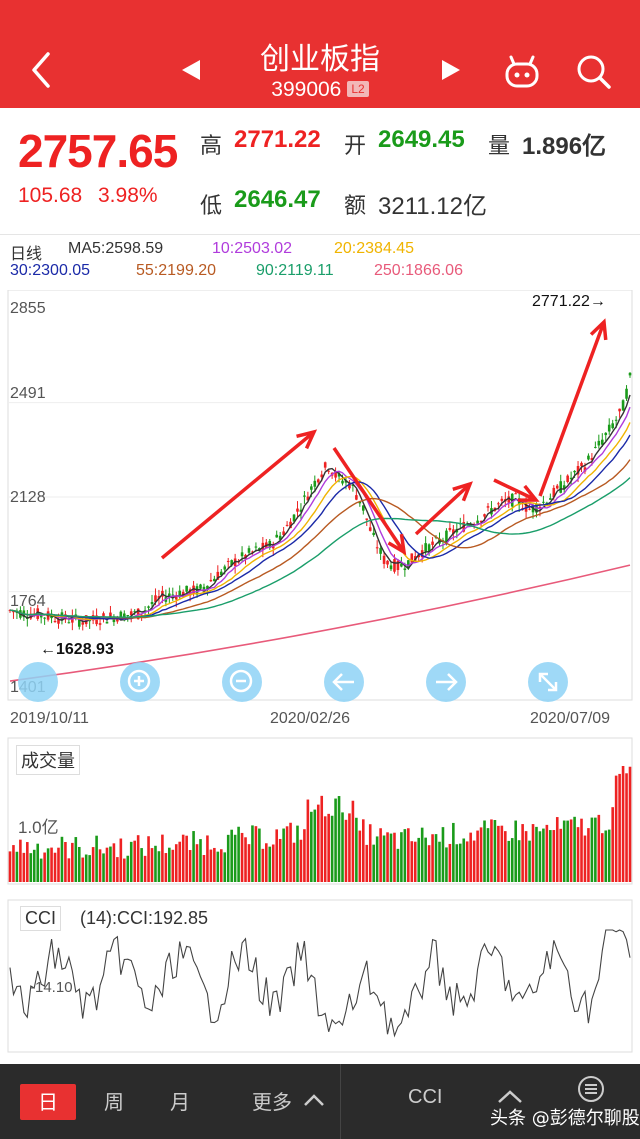 The image size is (640, 1139). I want to click on pan-right-button, so click(446, 682).